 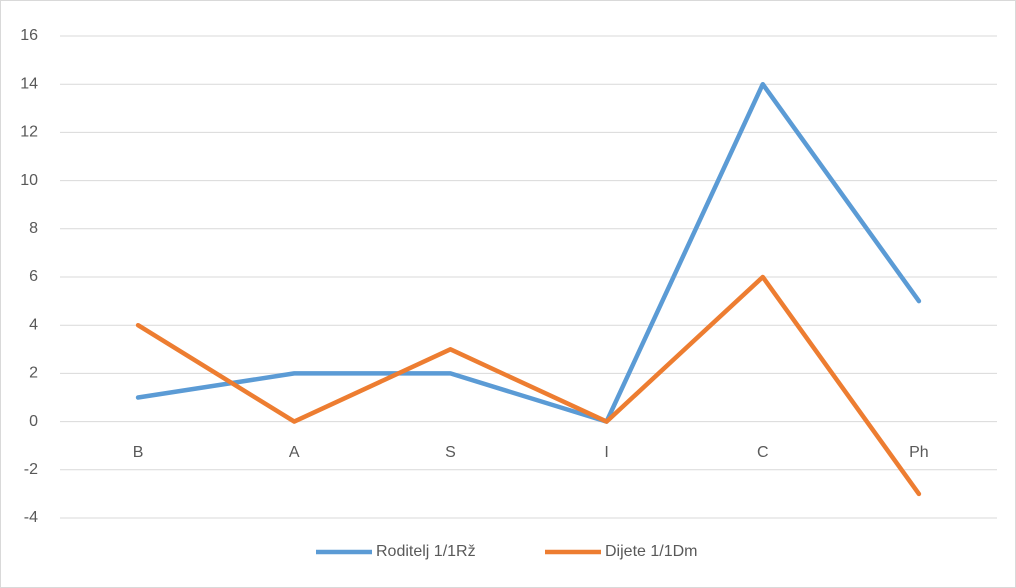 What do you see at coordinates (294, 452) in the screenshot?
I see `x-tick-label: A` at bounding box center [294, 452].